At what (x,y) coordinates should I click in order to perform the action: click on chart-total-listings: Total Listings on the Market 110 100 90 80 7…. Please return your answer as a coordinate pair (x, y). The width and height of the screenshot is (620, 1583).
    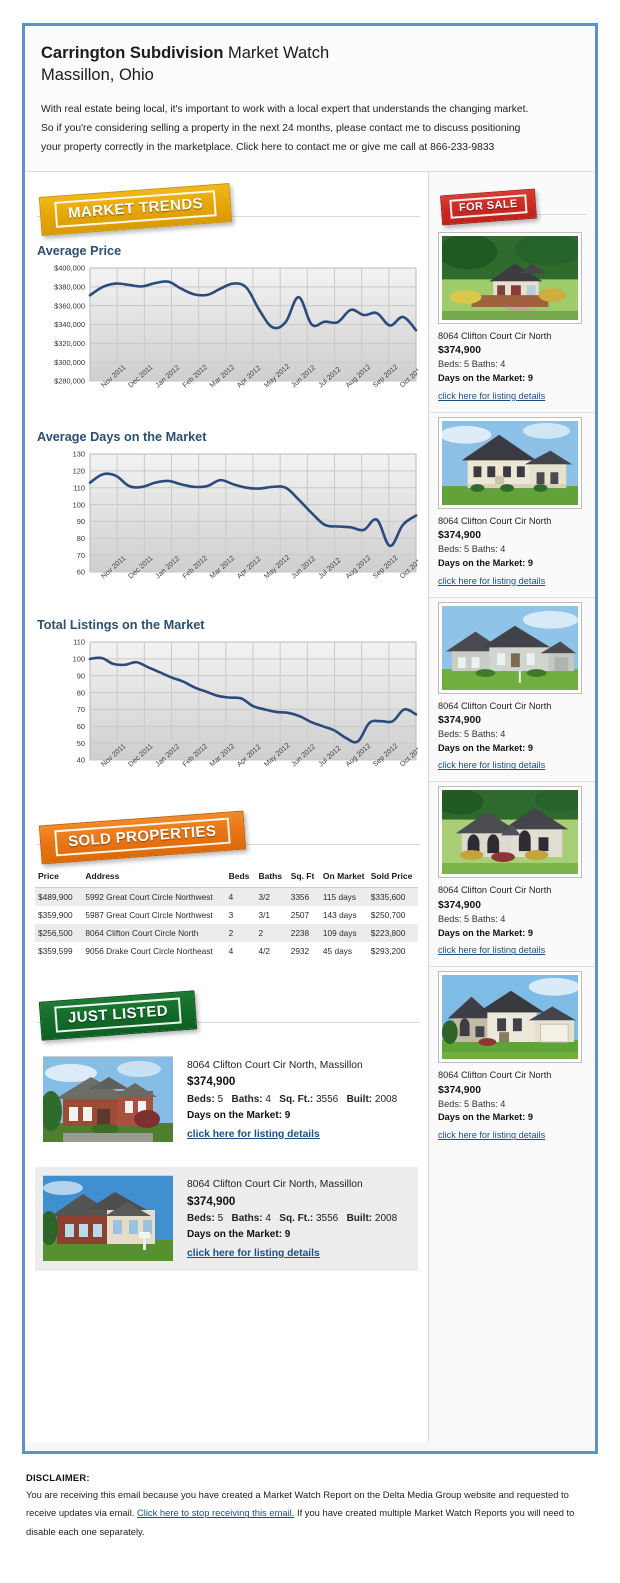
    Looking at the image, I should click on (226, 700).